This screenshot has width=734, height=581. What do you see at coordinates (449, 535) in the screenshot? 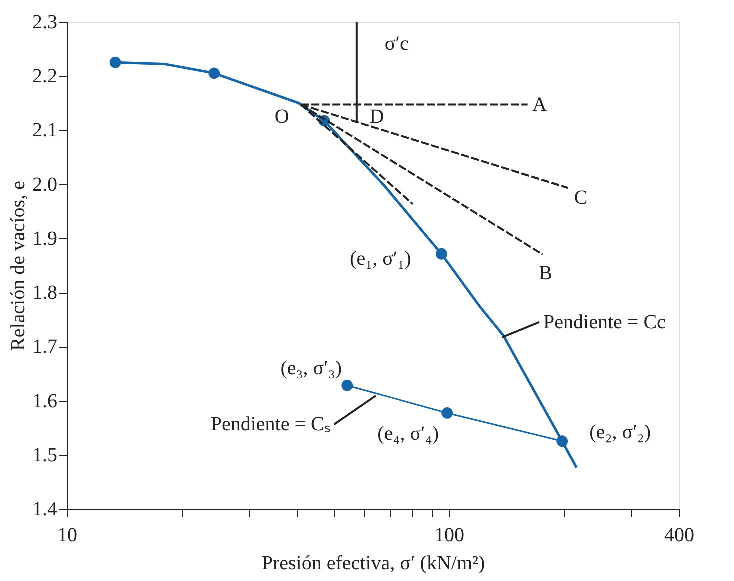
I see `x-tick-label: 100` at bounding box center [449, 535].